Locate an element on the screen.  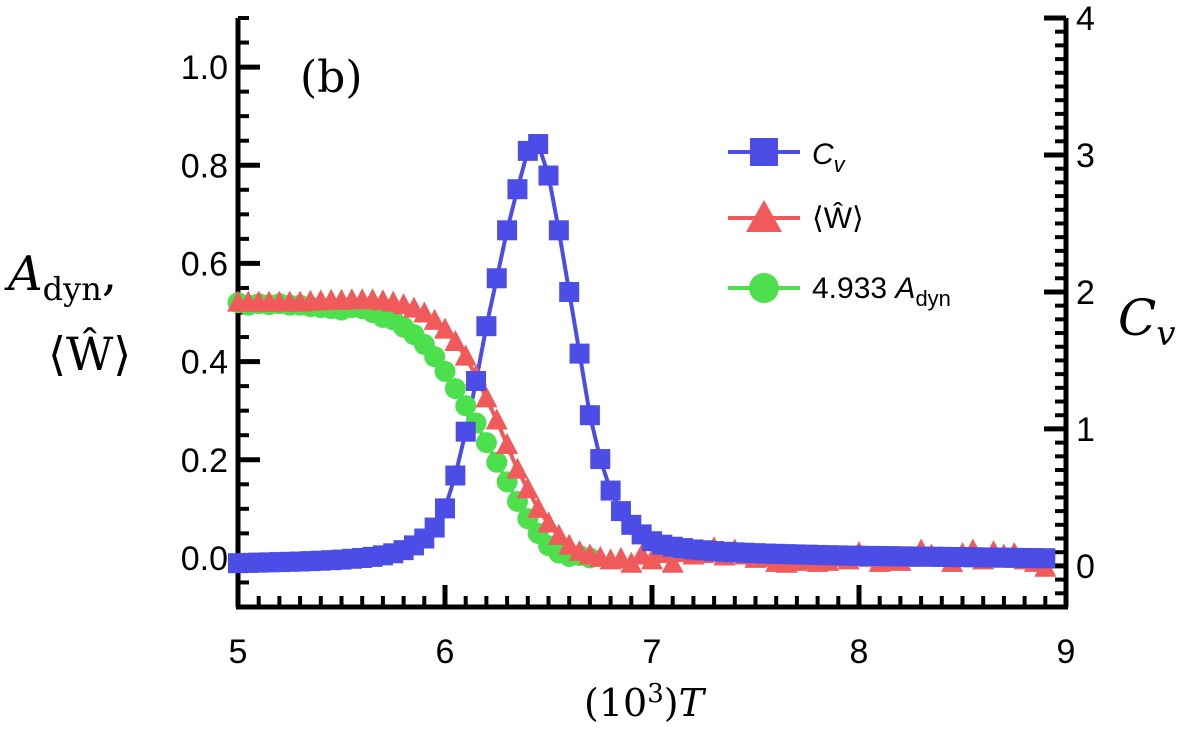
legend-label-adyn-sub: dyn is located at coordinates (932, 298).